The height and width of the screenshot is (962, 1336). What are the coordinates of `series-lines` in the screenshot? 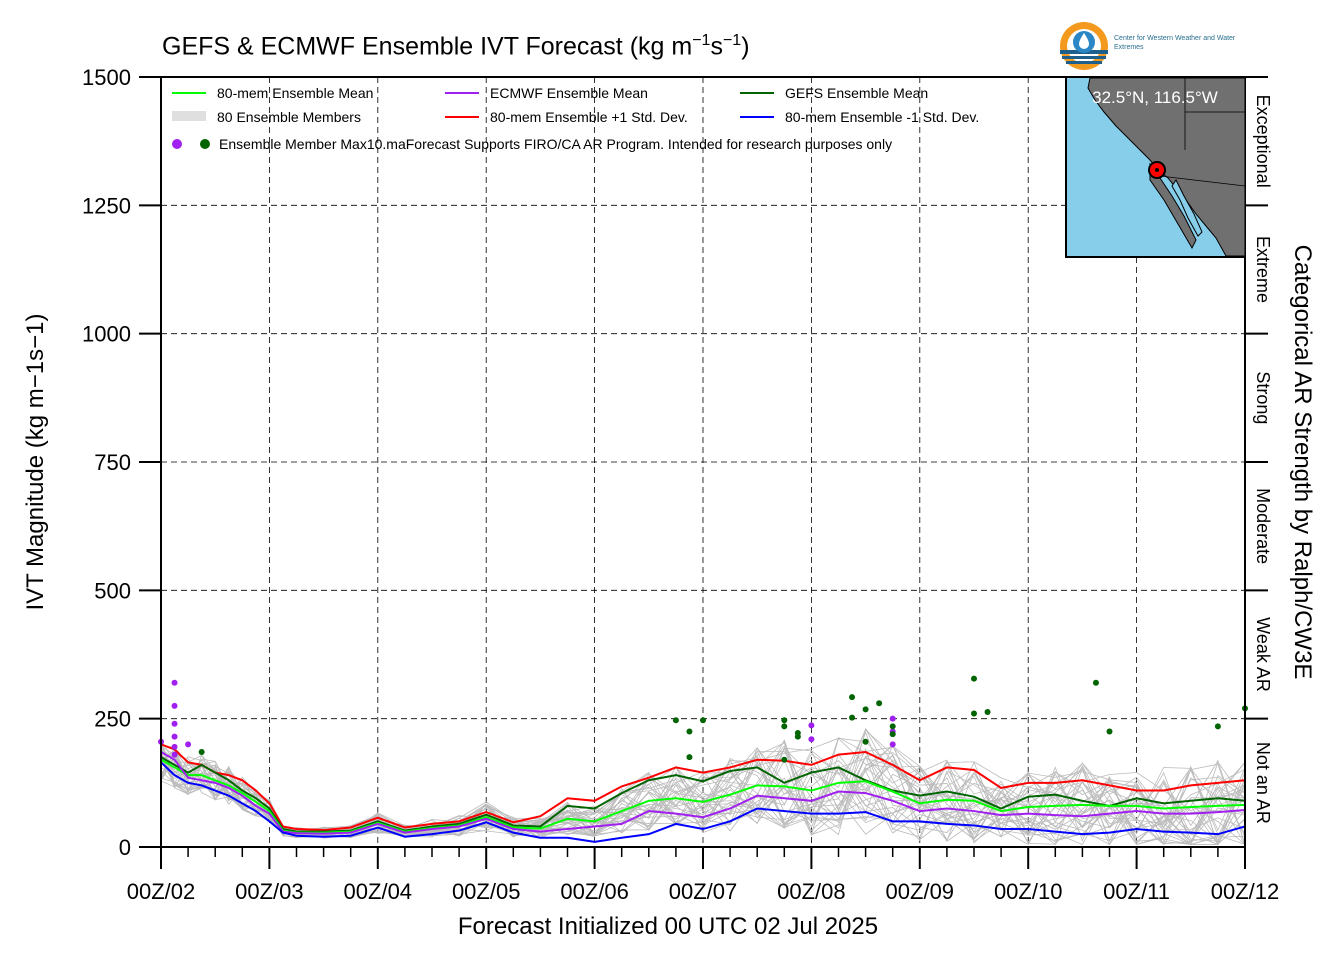 It's located at (703, 793).